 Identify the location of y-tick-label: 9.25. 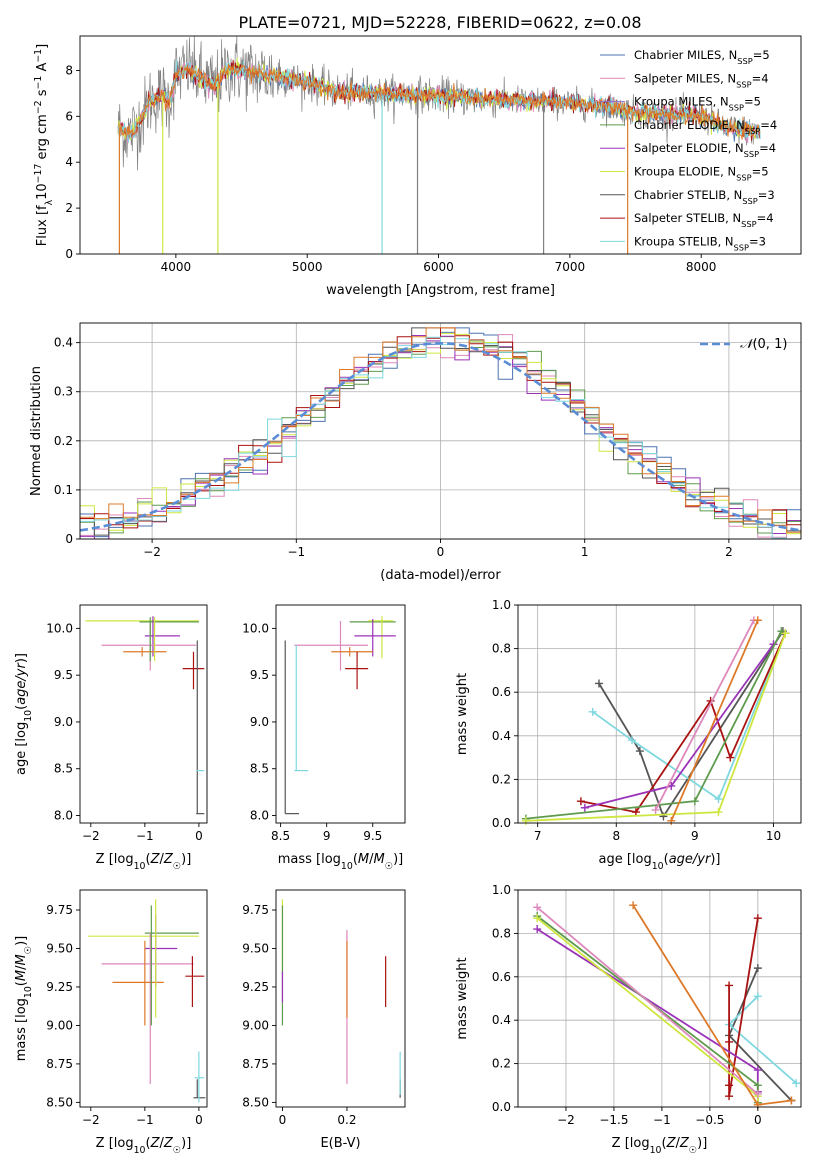
(59, 987).